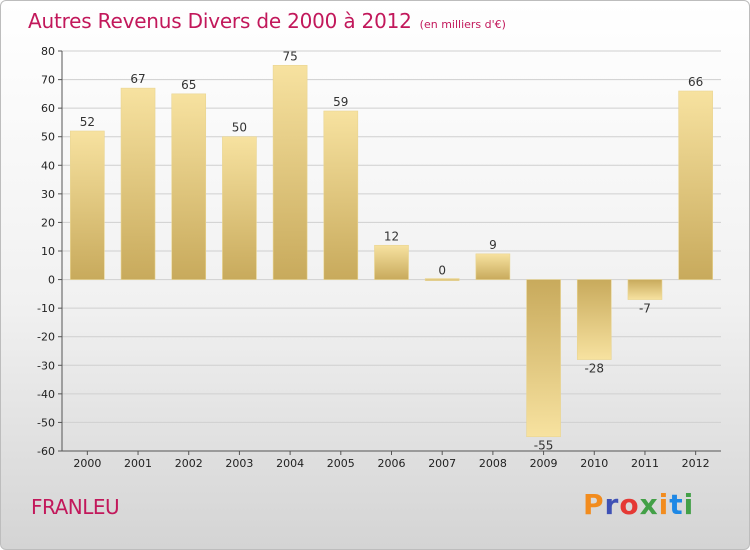  What do you see at coordinates (645, 309) in the screenshot?
I see `data-label-2011: -7` at bounding box center [645, 309].